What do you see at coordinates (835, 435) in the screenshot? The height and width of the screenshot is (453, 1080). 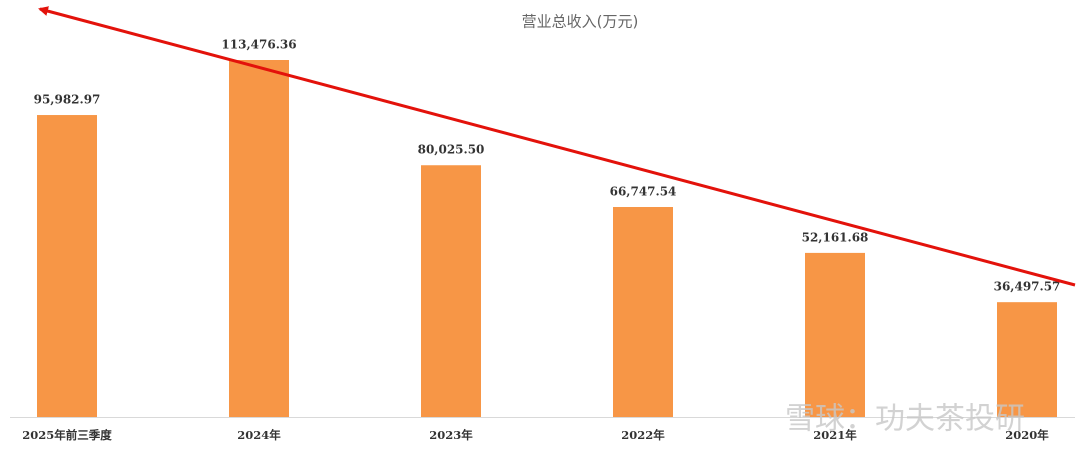 I see `x-tick-label: 2021年` at bounding box center [835, 435].